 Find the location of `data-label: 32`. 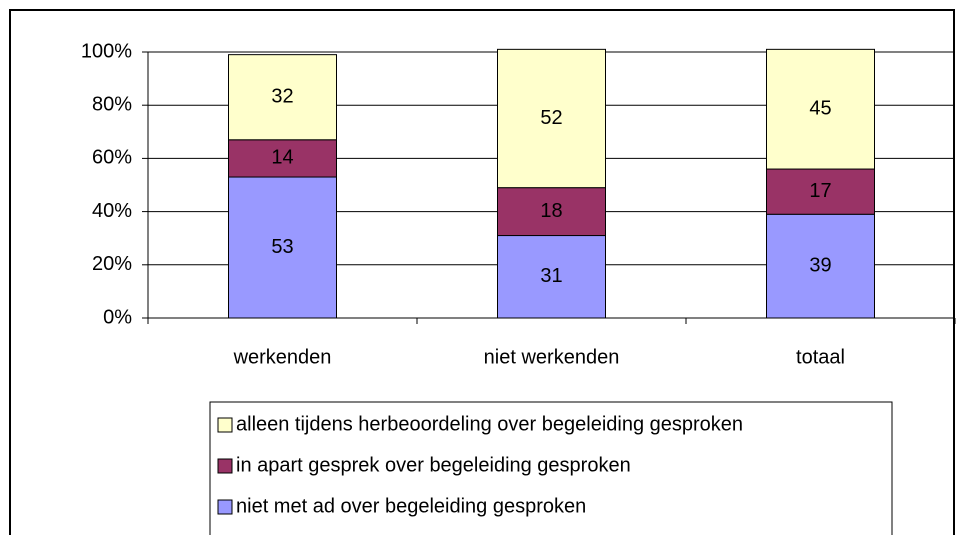

data-label: 32 is located at coordinates (282, 97).